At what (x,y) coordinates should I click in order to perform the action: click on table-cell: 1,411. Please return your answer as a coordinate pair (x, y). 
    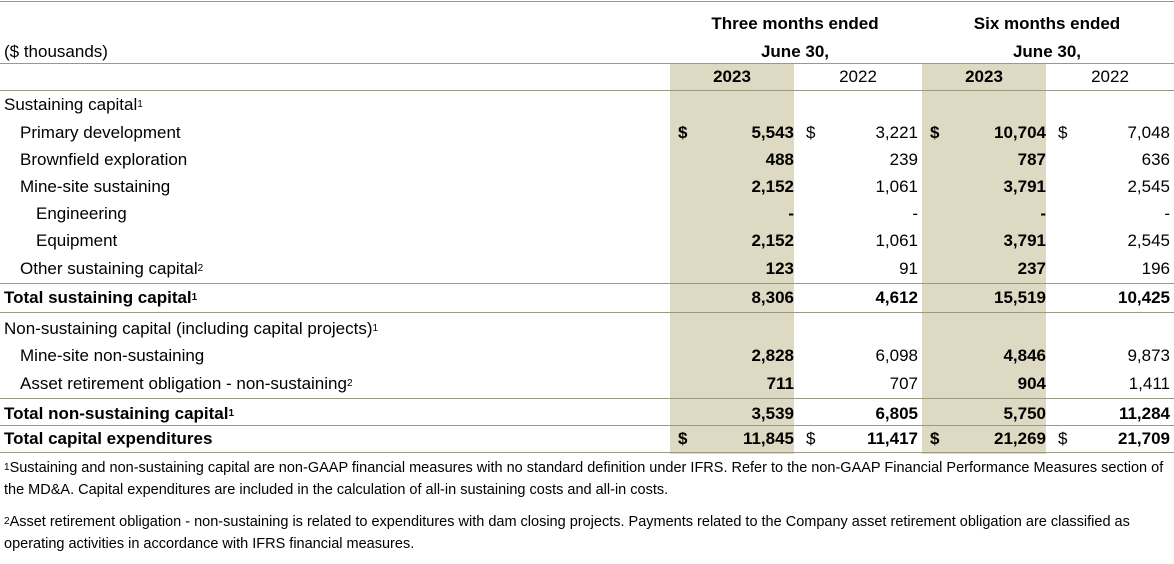
    Looking at the image, I should click on (1149, 383).